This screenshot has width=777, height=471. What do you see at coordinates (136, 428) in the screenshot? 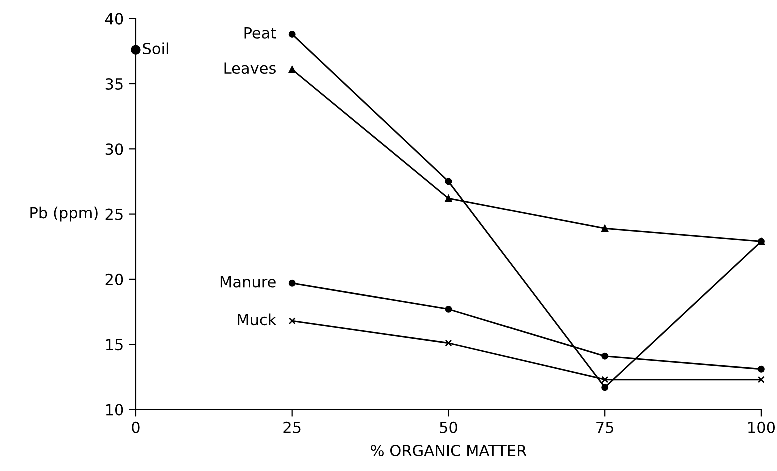
I see `x-tick-label: 0` at bounding box center [136, 428].